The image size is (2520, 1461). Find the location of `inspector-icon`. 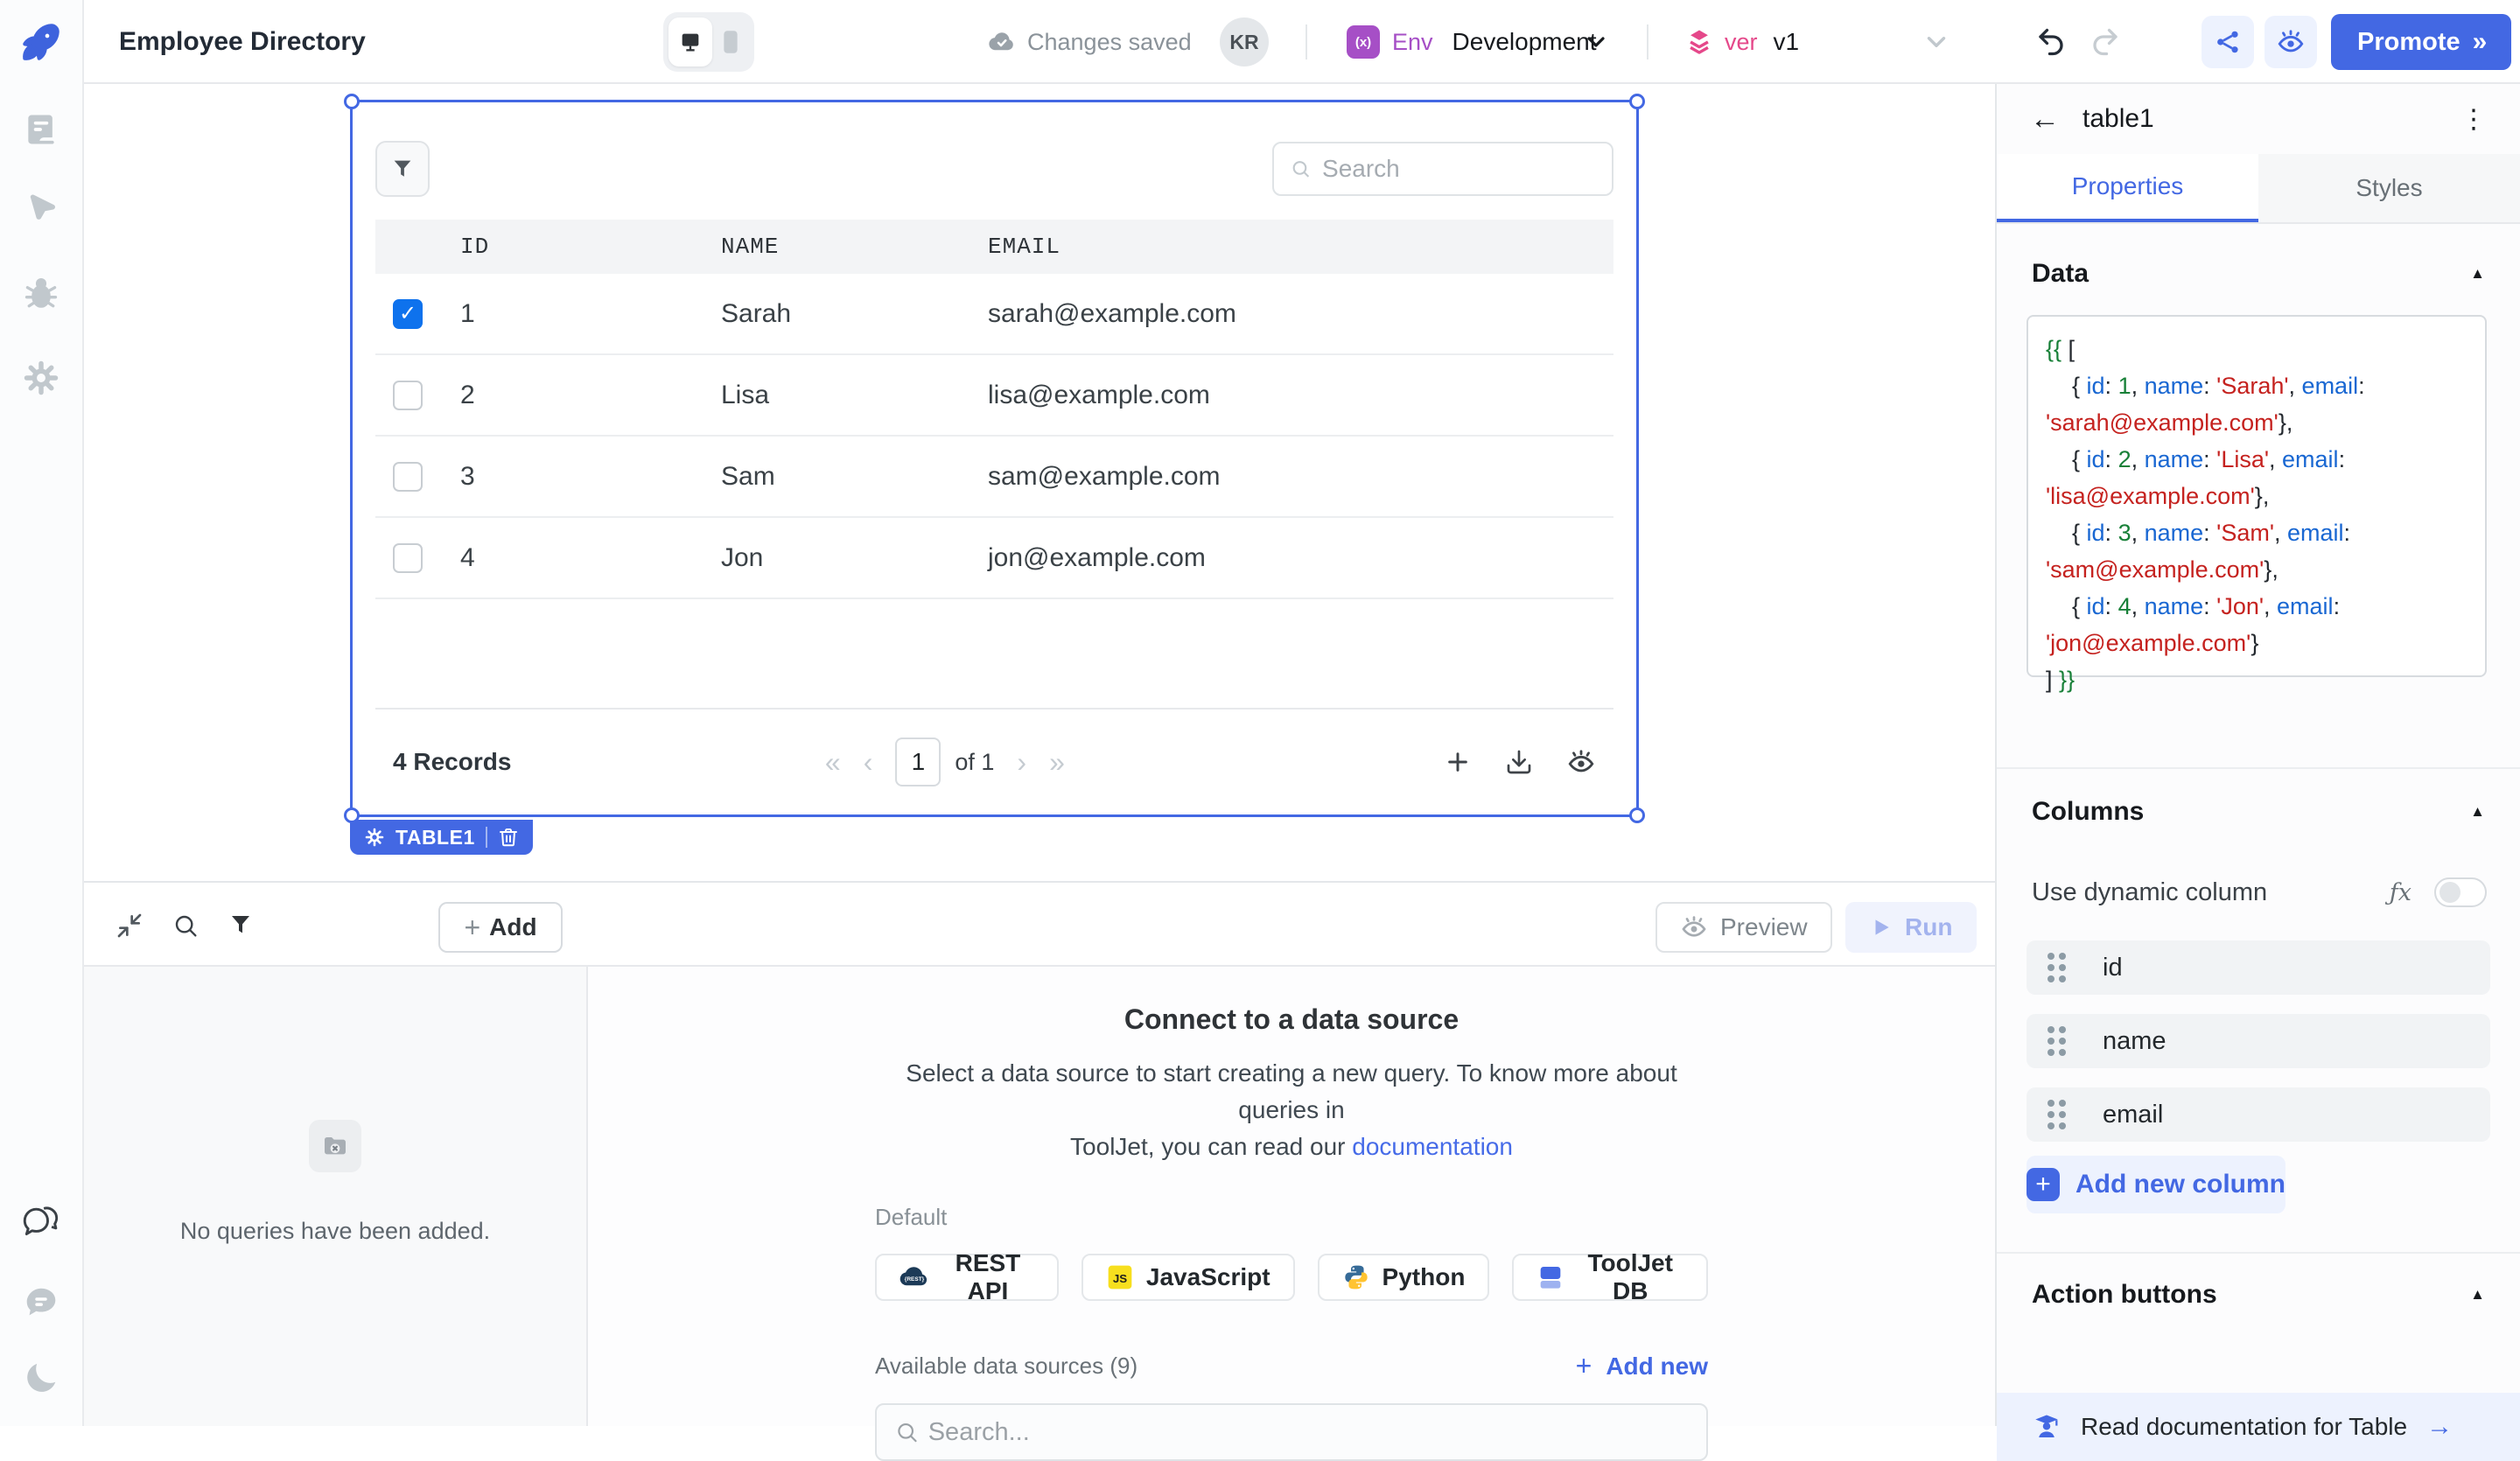

inspector-icon is located at coordinates (41, 210).